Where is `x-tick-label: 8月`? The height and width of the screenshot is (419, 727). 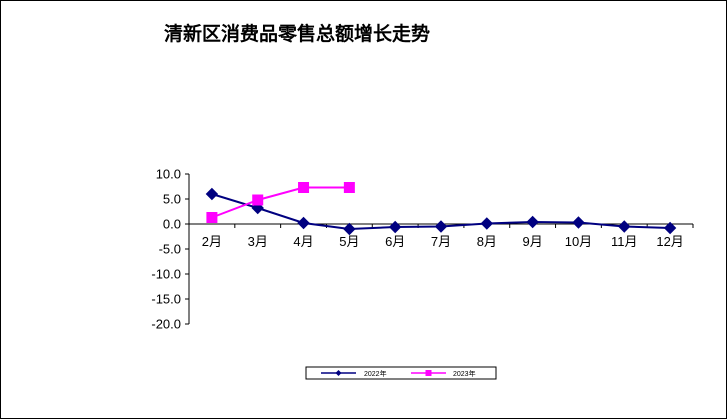
x-tick-label: 8月 is located at coordinates (487, 241).